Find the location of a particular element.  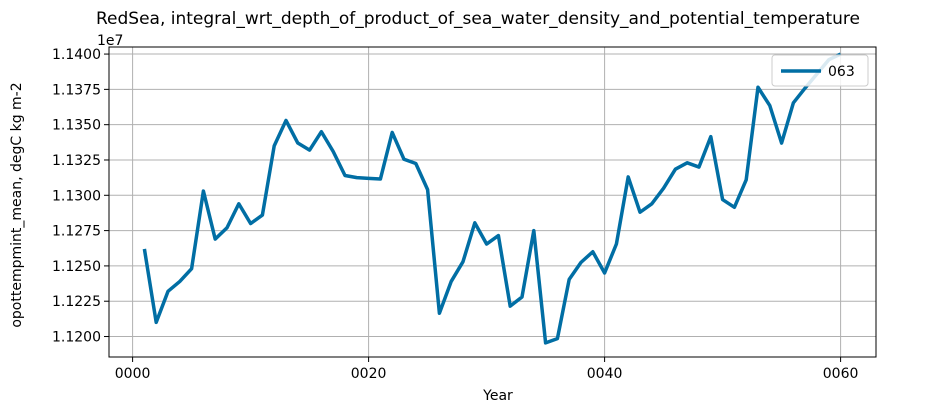

x-tick-label: 0020 is located at coordinates (369, 374).